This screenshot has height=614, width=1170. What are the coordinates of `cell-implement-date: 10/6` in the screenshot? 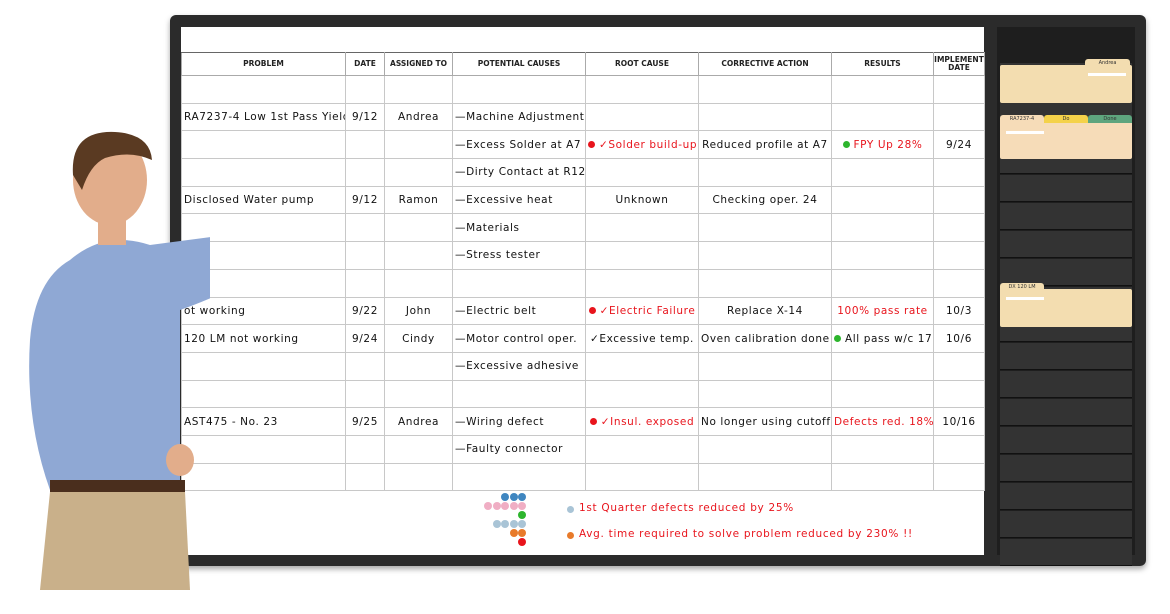 It's located at (959, 338).